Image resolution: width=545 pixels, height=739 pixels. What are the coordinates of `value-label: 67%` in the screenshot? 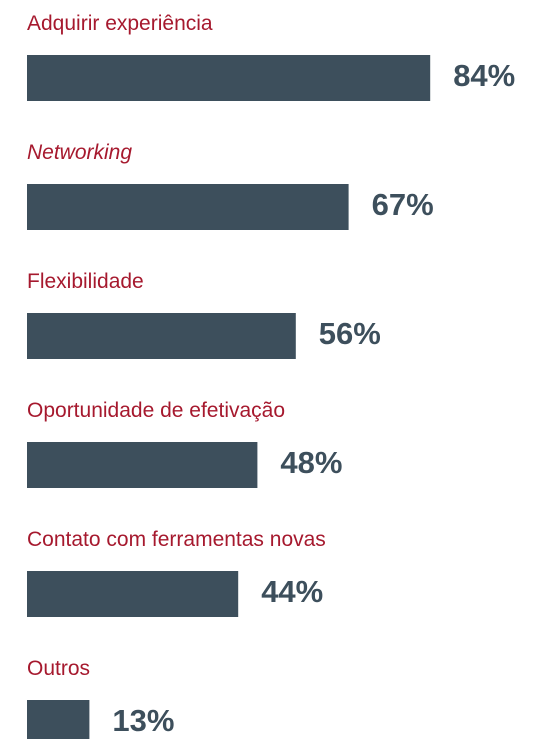 It's located at (403, 204).